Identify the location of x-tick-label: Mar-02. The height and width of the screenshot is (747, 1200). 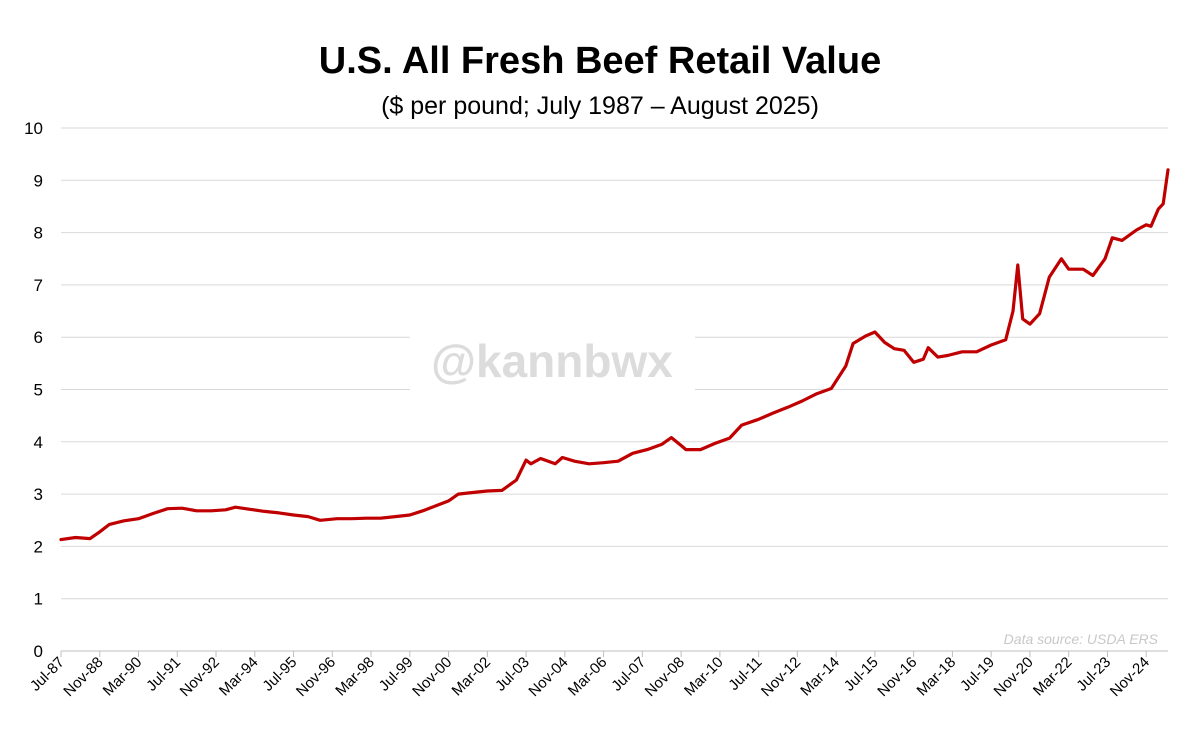
(472, 677).